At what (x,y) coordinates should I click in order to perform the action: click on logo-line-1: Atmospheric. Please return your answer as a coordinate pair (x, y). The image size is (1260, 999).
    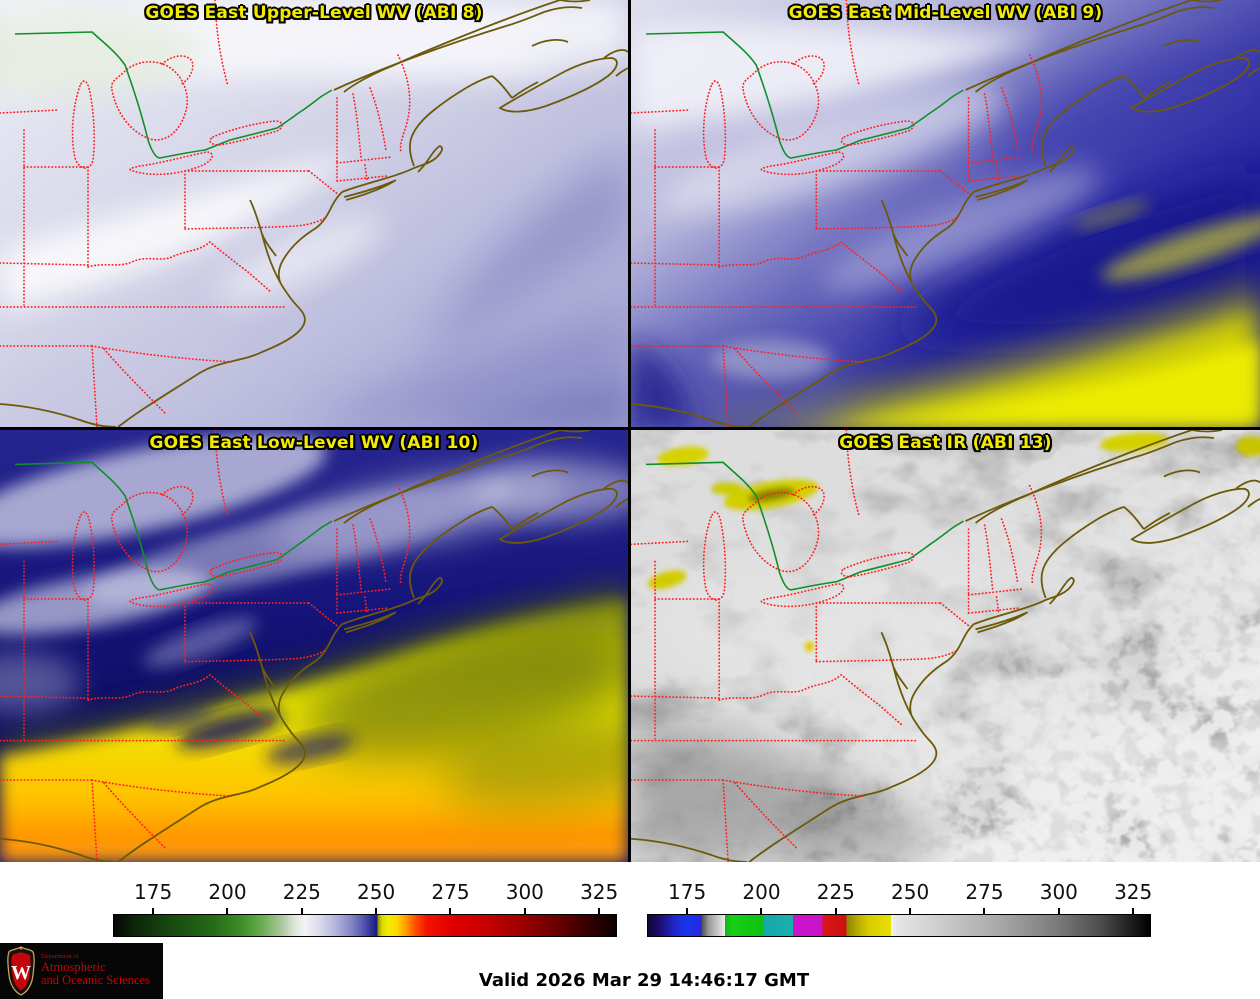
    Looking at the image, I should click on (73, 967).